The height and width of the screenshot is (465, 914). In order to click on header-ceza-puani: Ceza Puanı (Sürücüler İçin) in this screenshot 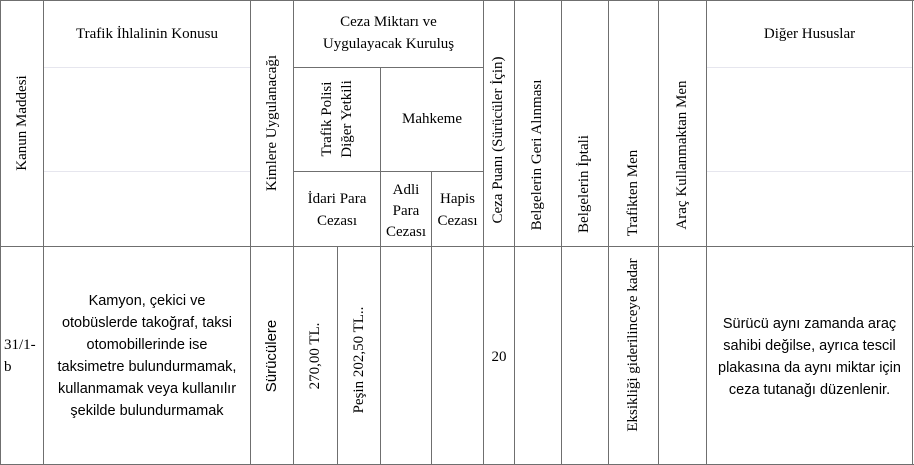, I will do `click(498, 140)`.